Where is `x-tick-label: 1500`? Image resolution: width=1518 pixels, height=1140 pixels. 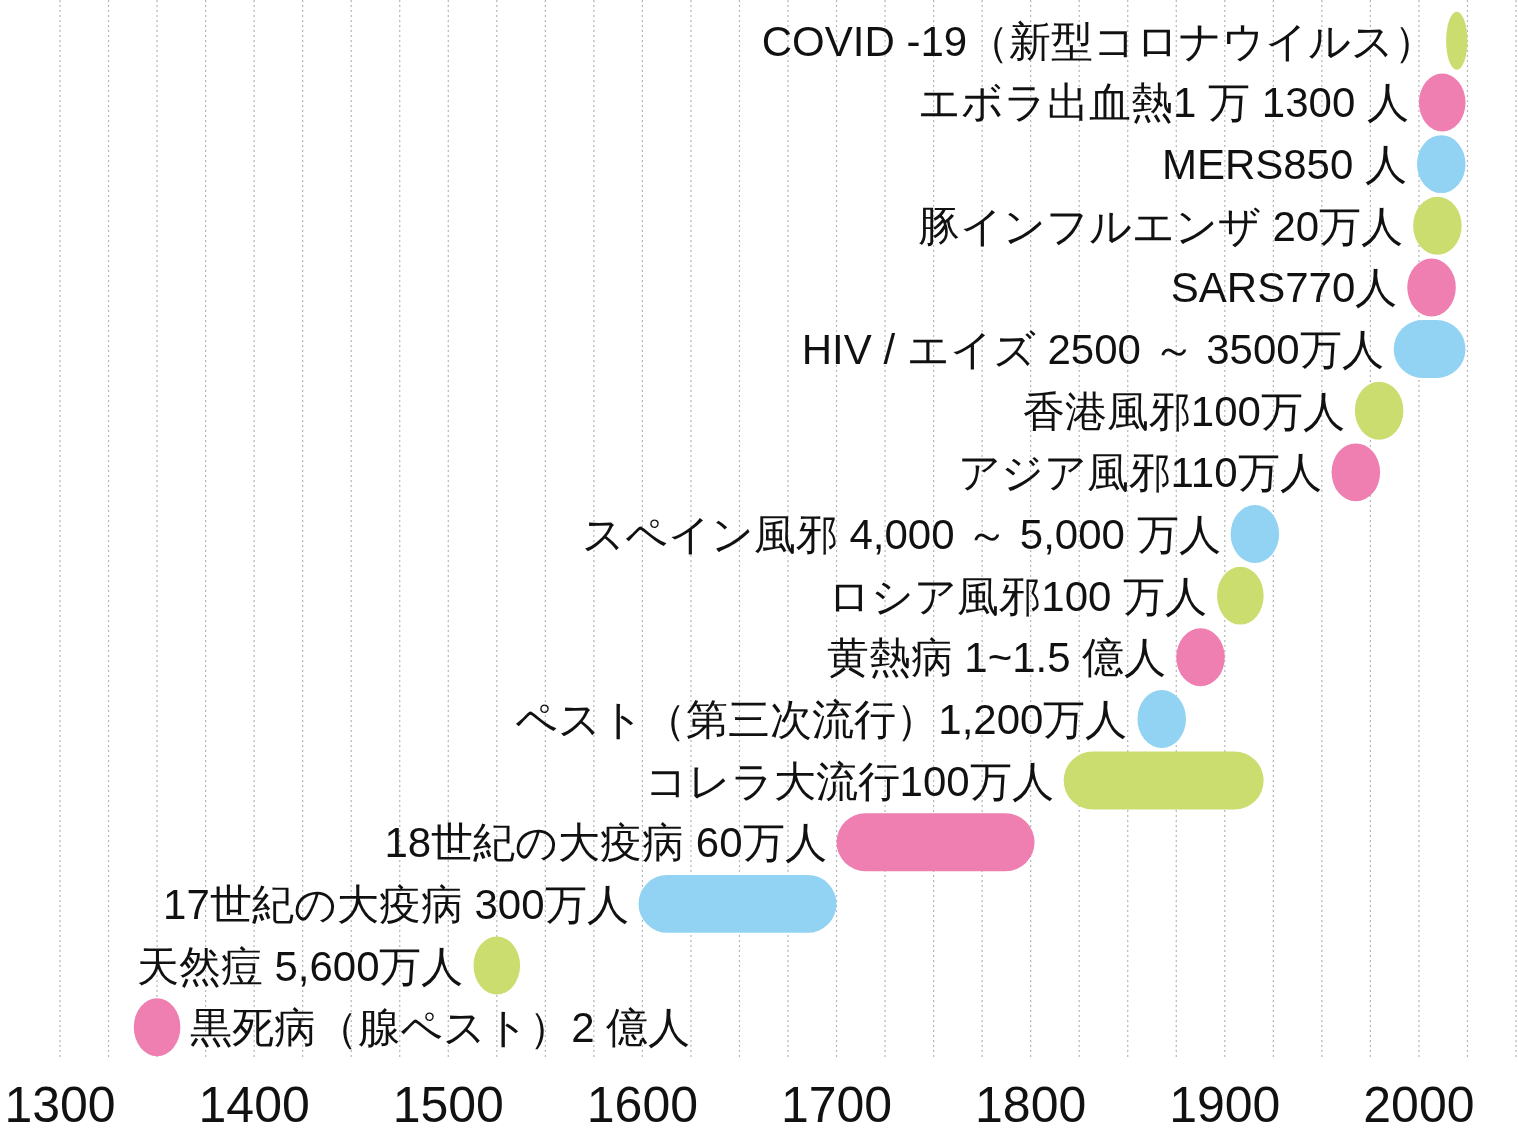
x-tick-label: 1500 is located at coordinates (448, 1105).